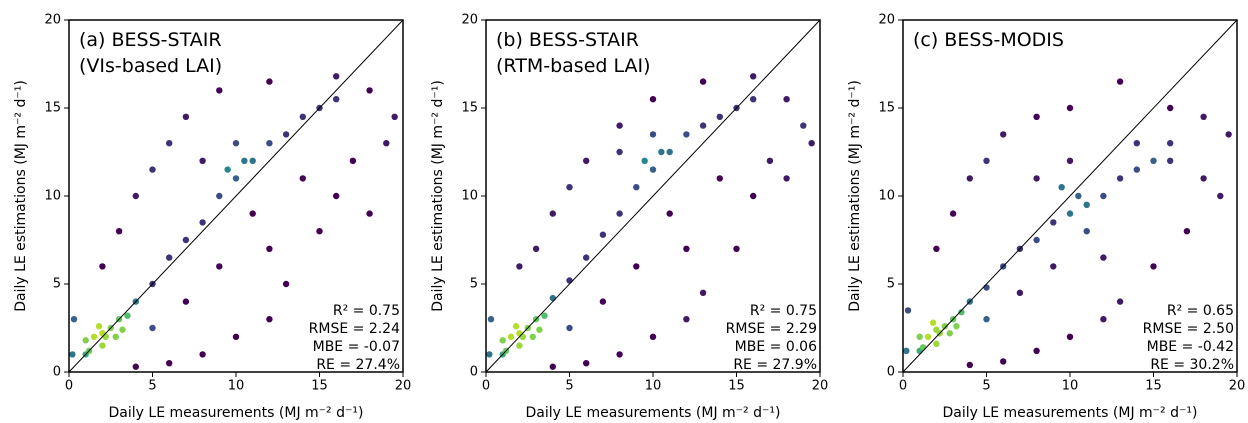  What do you see at coordinates (988, 40) in the screenshot?
I see `panel-title: (c) BESS-MODIS` at bounding box center [988, 40].